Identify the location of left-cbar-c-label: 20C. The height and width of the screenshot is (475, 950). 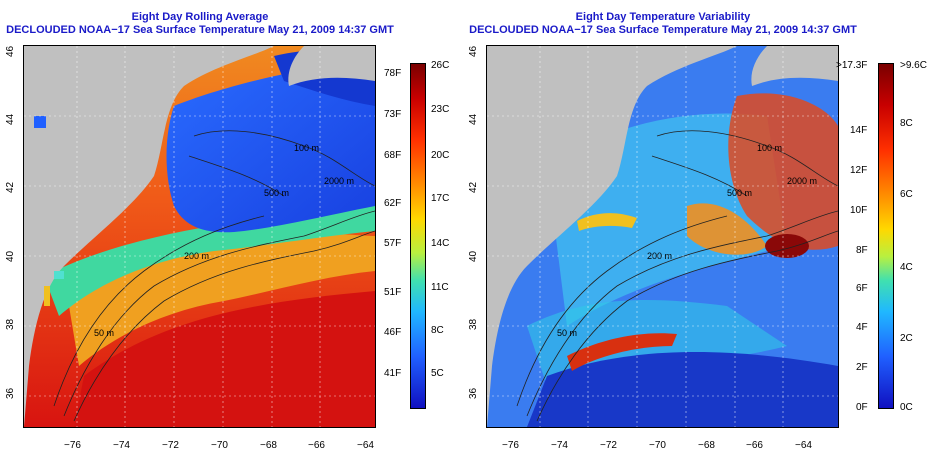
(440, 155).